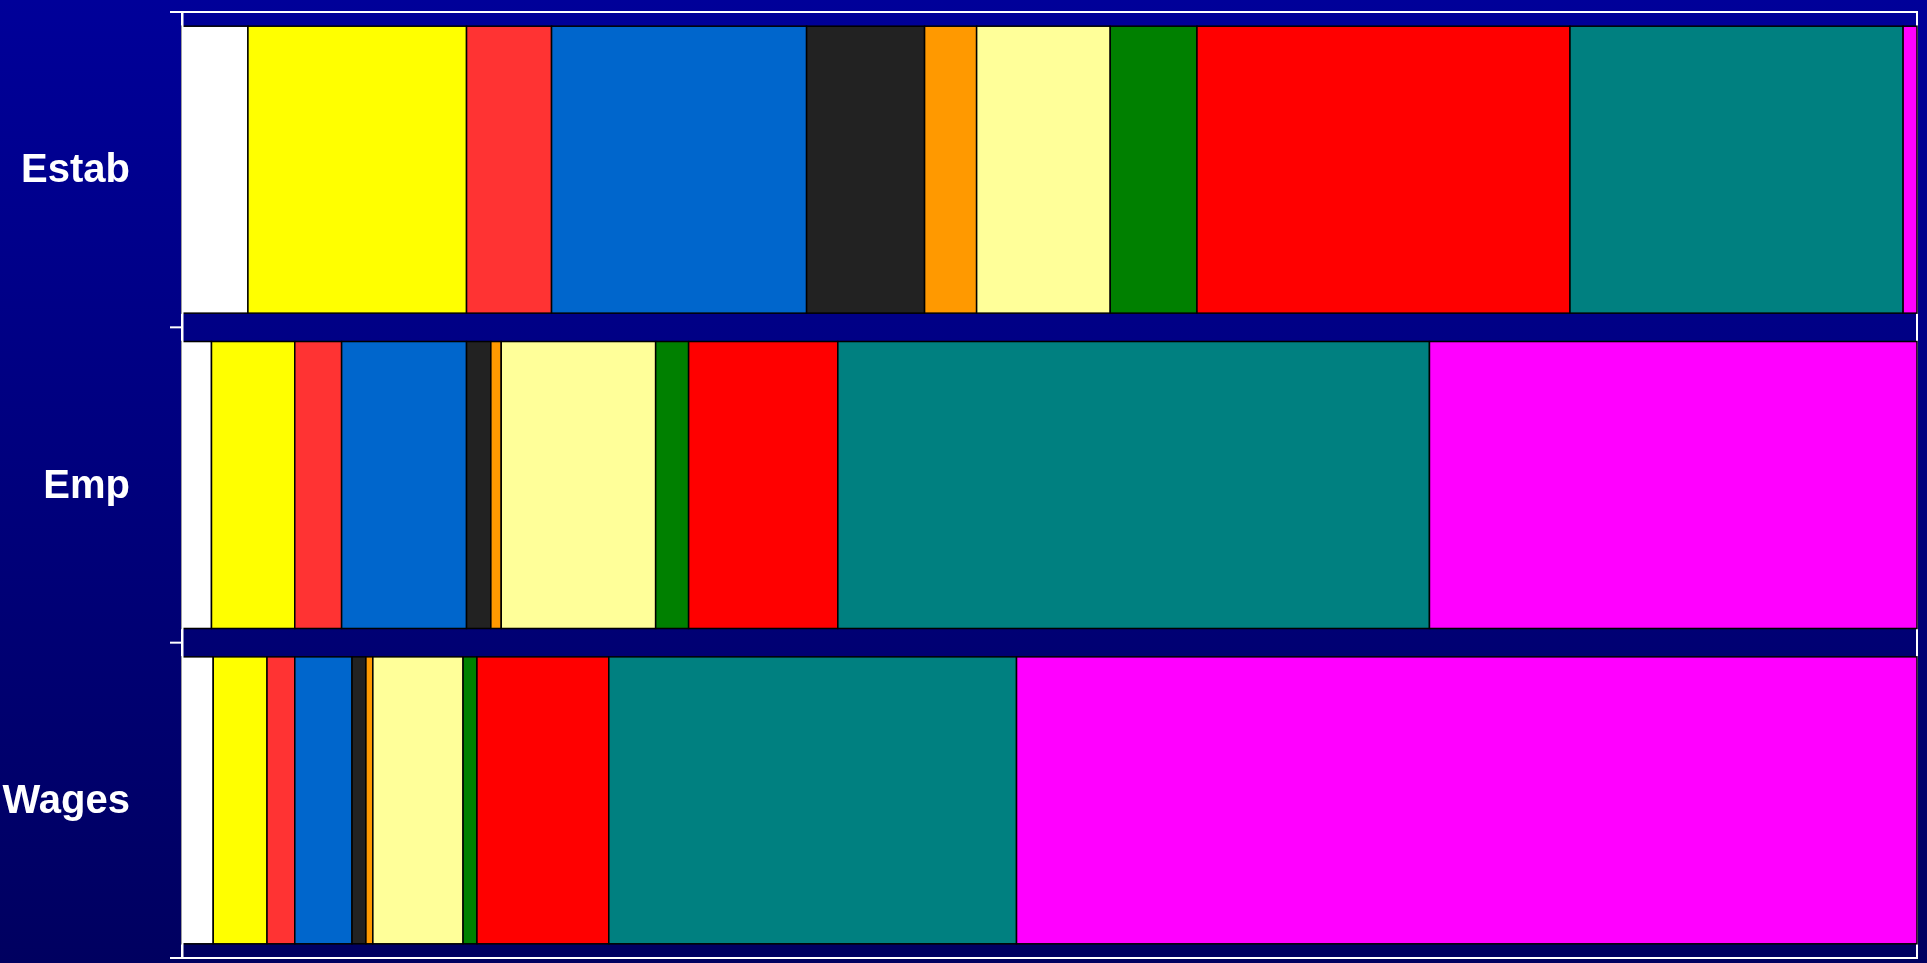  I want to click on y-tick-label: Wages, so click(66, 799).